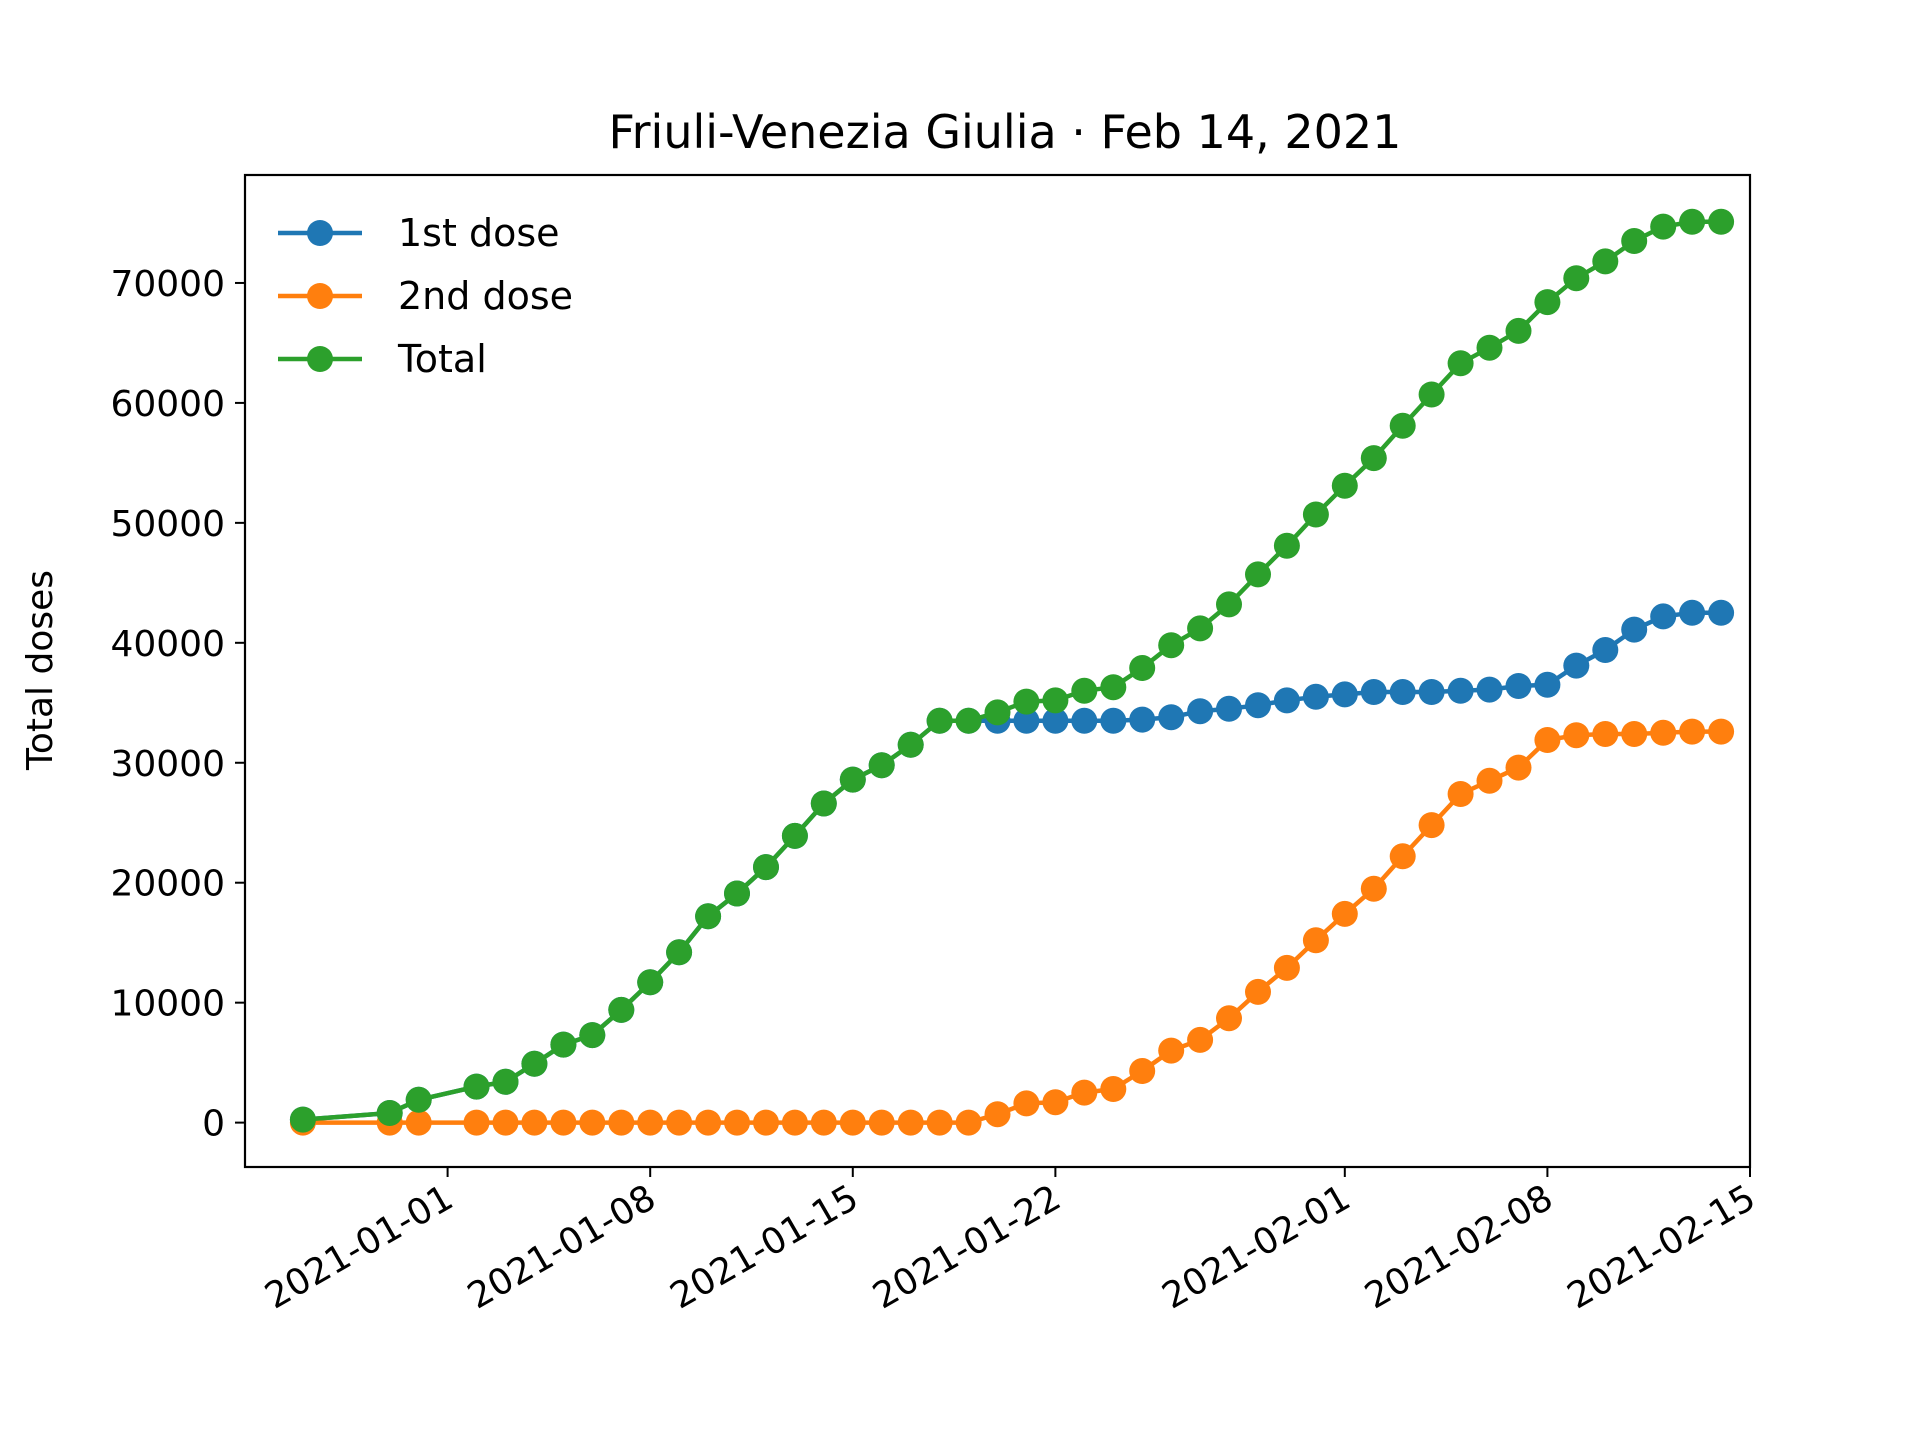 The height and width of the screenshot is (1440, 1920). I want to click on x-tick-label: 2021-02-15, so click(1662, 1247).